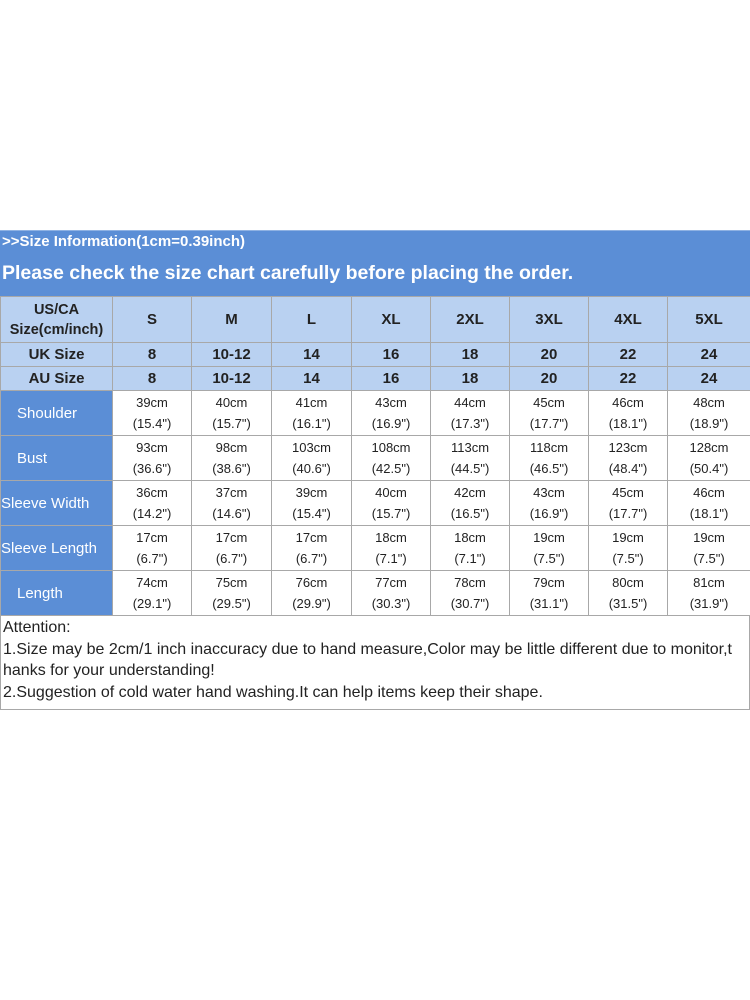  I want to click on measurement-label: Sleeve Width, so click(56, 503).